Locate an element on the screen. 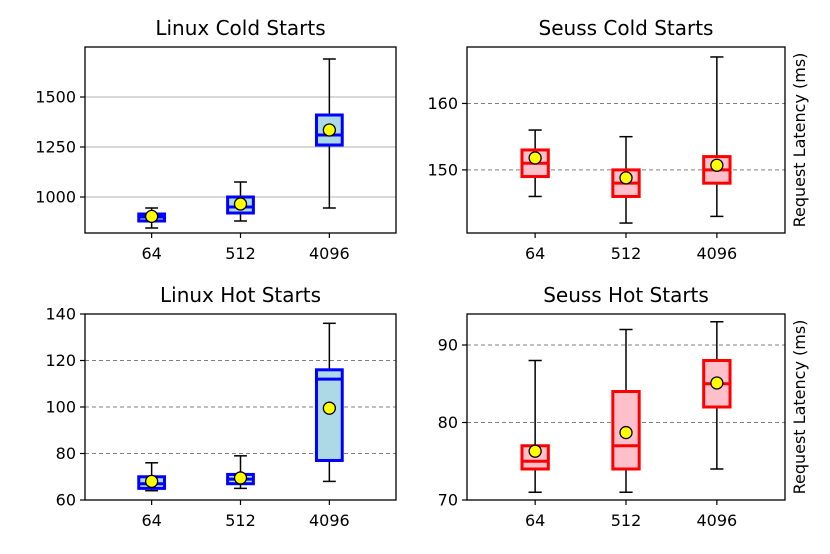  y-tick-label: 1000 is located at coordinates (55, 197).